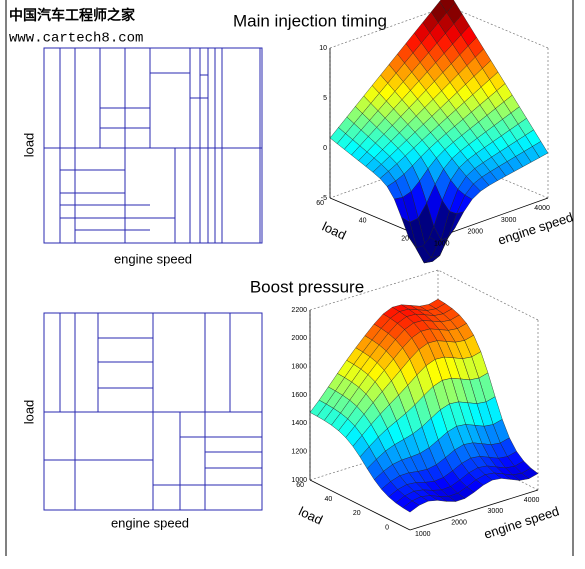 This screenshot has width=585, height=569. I want to click on z-tick-label: 1000, so click(299, 480).